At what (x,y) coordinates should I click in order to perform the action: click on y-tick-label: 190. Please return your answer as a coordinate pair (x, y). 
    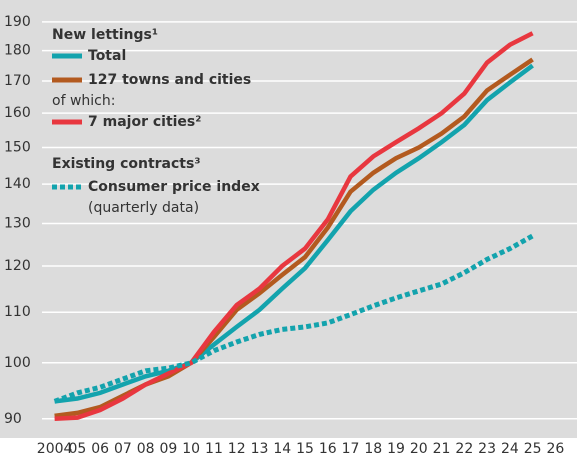
    Looking at the image, I should click on (17, 22).